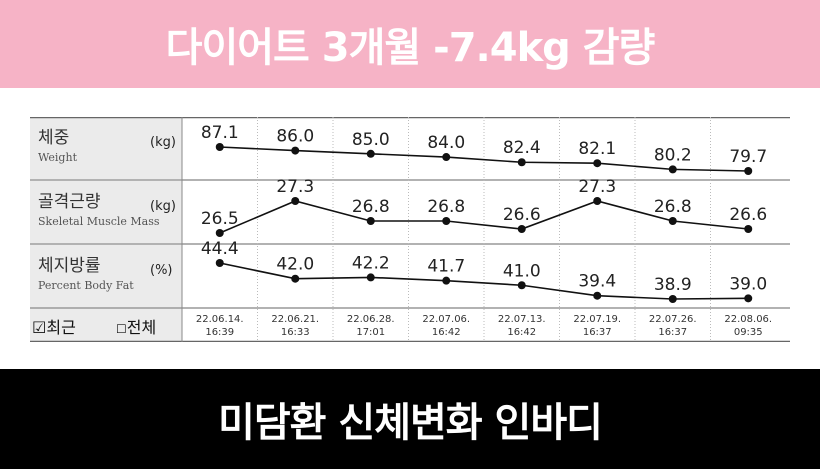 Image resolution: width=820 pixels, height=469 pixels. I want to click on row-label-fat: 체지방률 Percent Body Fat (%), so click(105, 276).